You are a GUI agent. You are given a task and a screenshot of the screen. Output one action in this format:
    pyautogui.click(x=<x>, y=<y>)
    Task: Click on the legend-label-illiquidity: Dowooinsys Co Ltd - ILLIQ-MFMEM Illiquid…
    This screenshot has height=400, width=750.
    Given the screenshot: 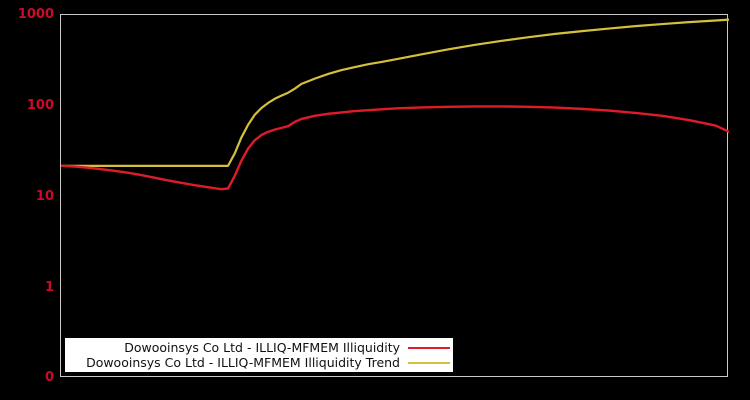 What is the action you would take?
    pyautogui.click(x=262, y=347)
    